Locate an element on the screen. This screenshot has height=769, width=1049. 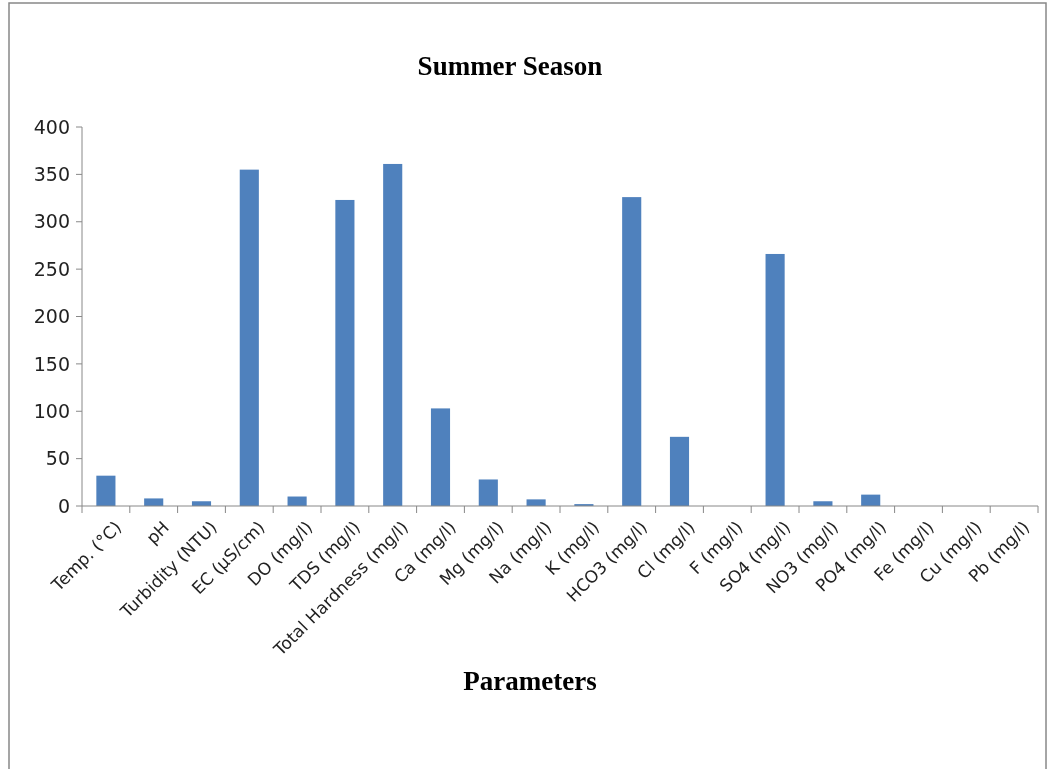
x-tick-label: pH is located at coordinates (157, 532).